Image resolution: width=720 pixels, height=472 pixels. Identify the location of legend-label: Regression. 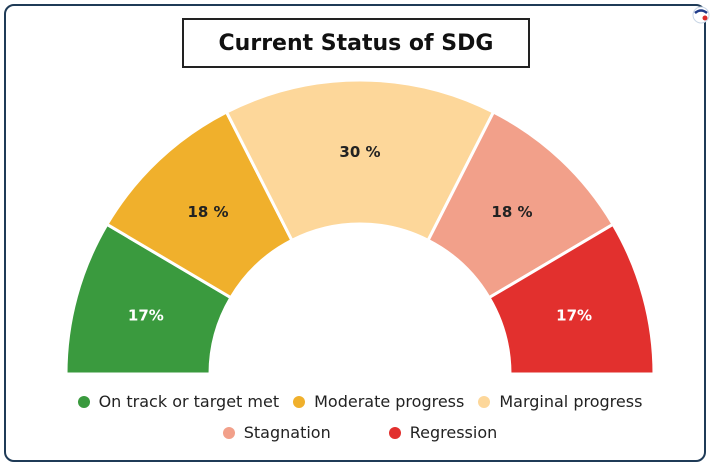
(453, 432).